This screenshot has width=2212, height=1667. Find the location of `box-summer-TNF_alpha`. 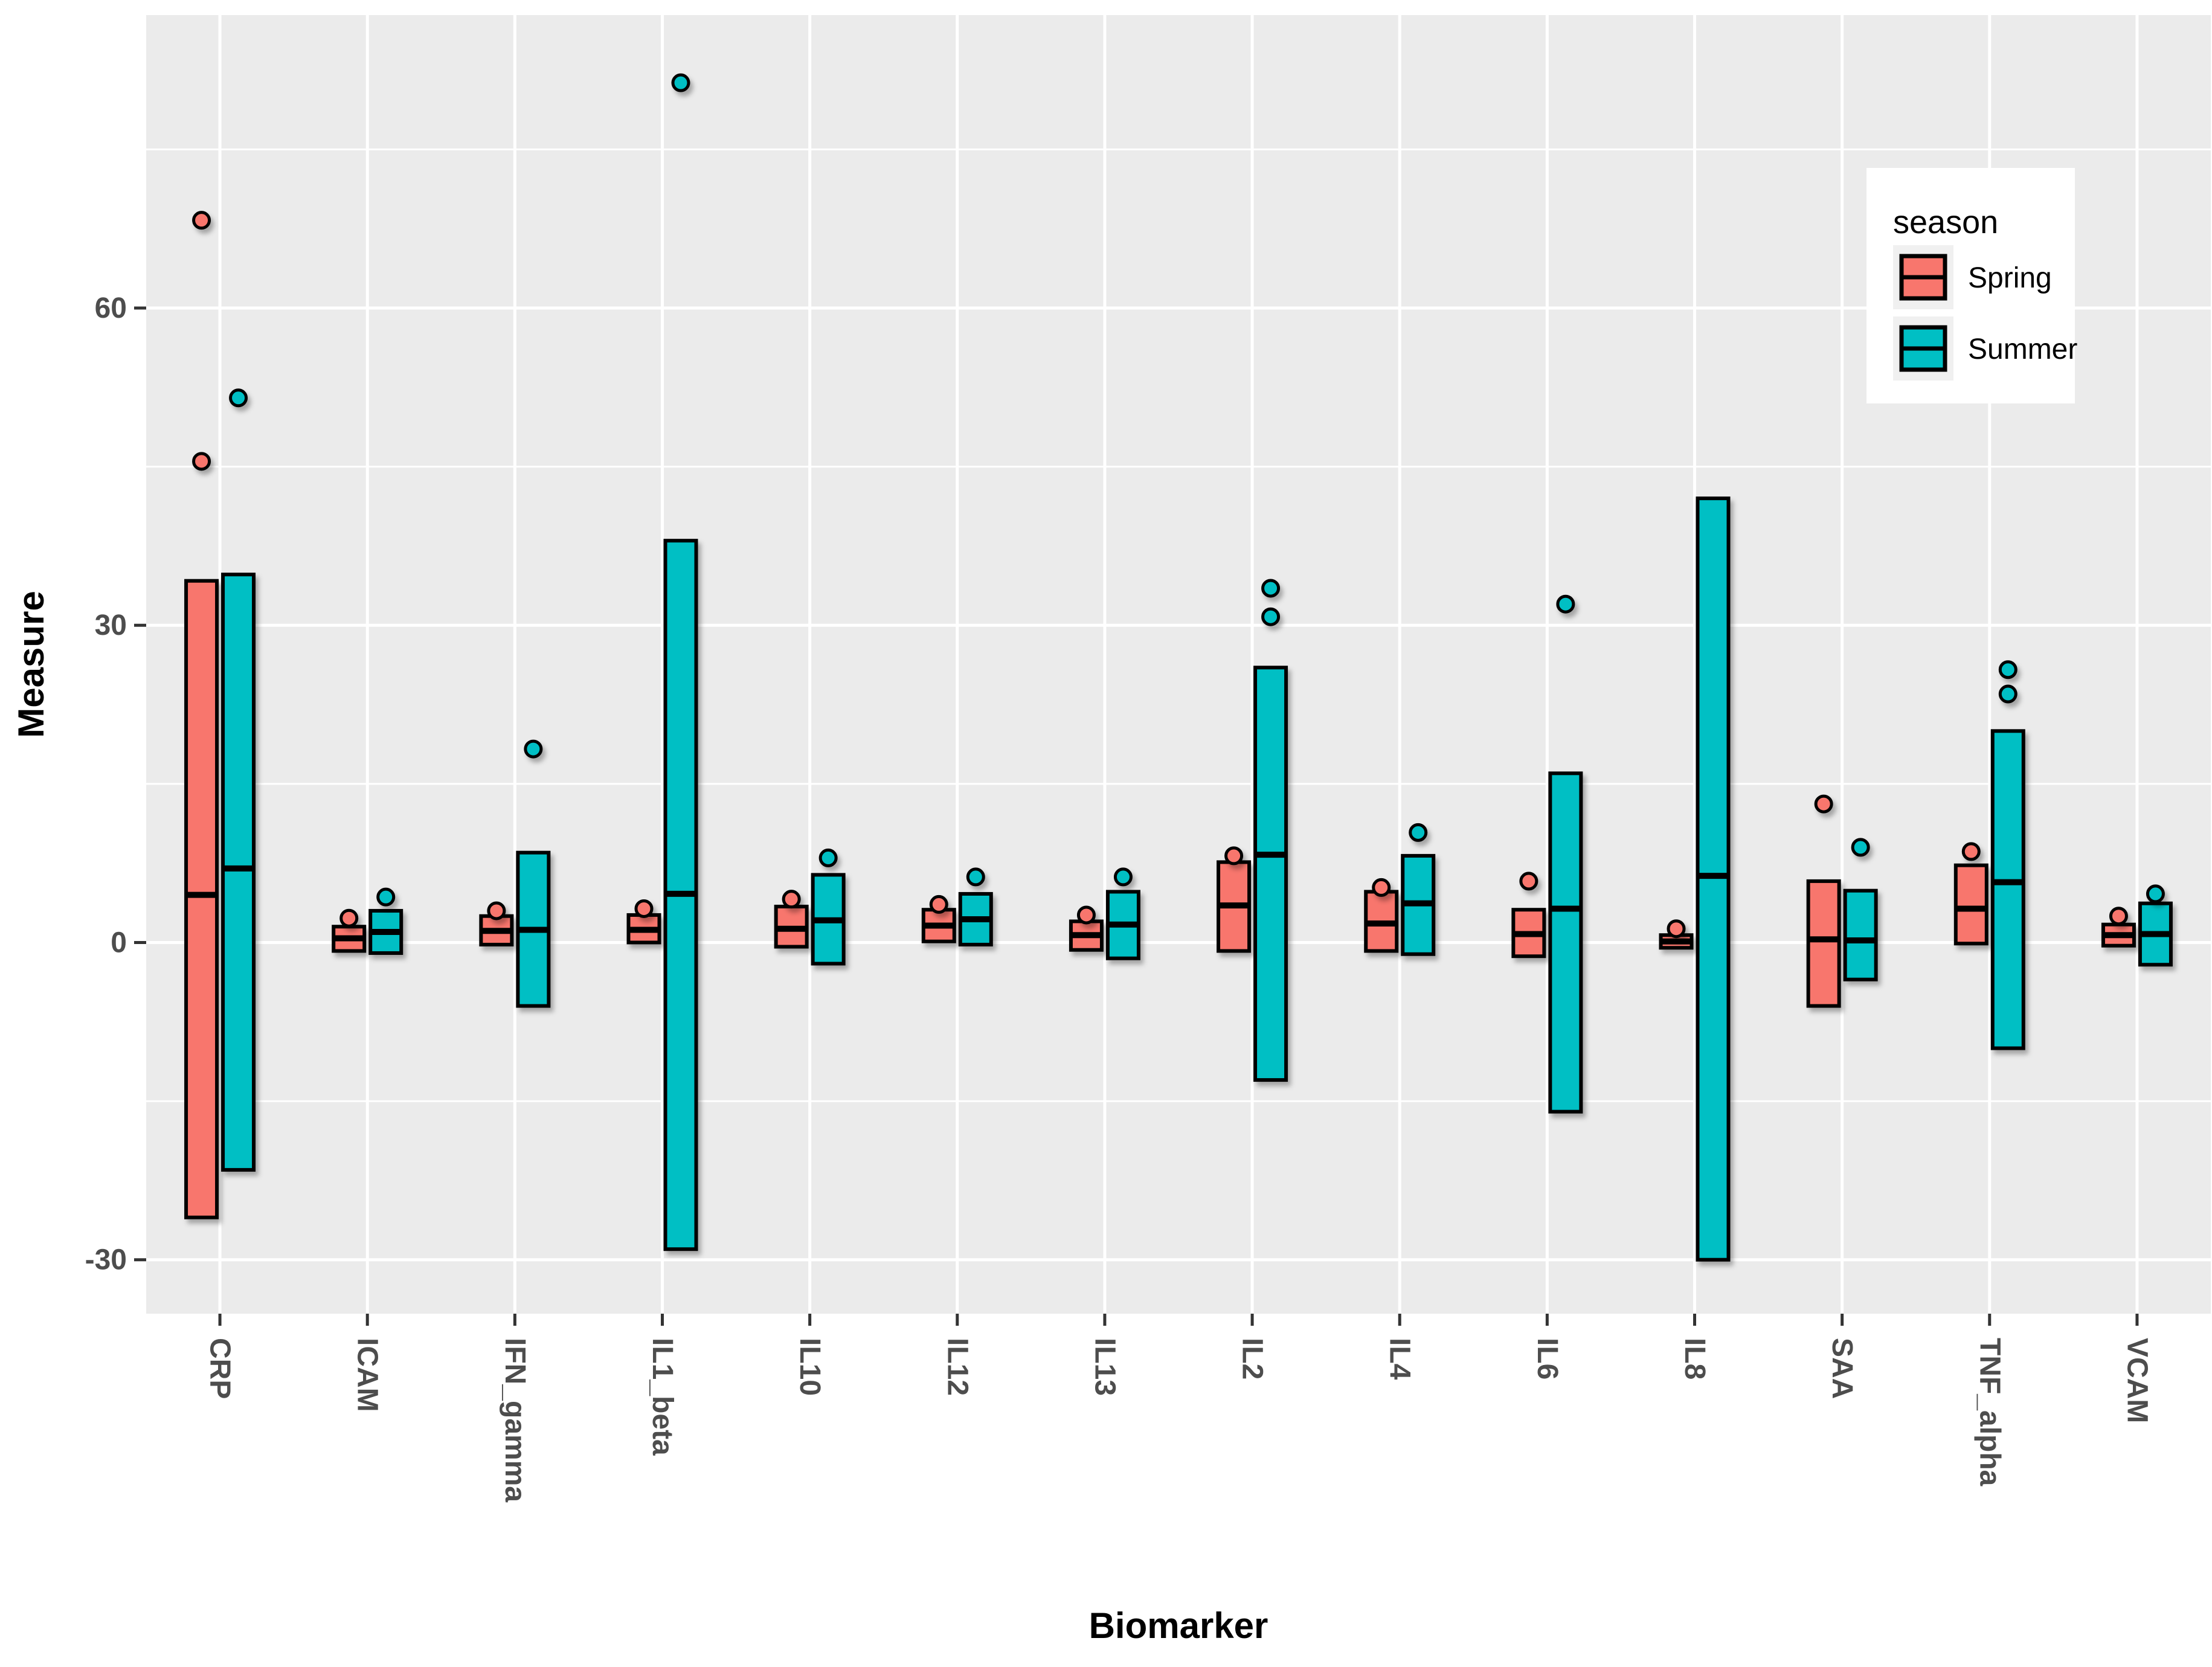

box-summer-TNF_alpha is located at coordinates (2007, 889).